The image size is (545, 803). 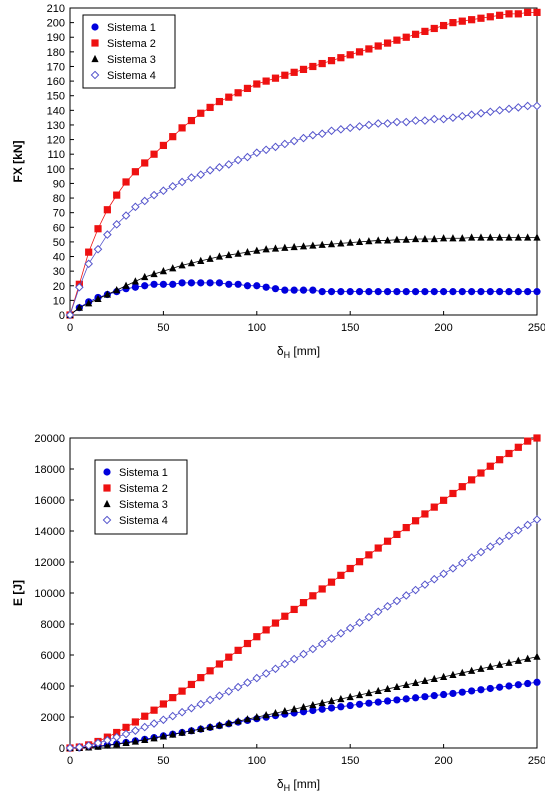 What do you see at coordinates (53, 718) in the screenshot?
I see `y-tick-label: 2000` at bounding box center [53, 718].